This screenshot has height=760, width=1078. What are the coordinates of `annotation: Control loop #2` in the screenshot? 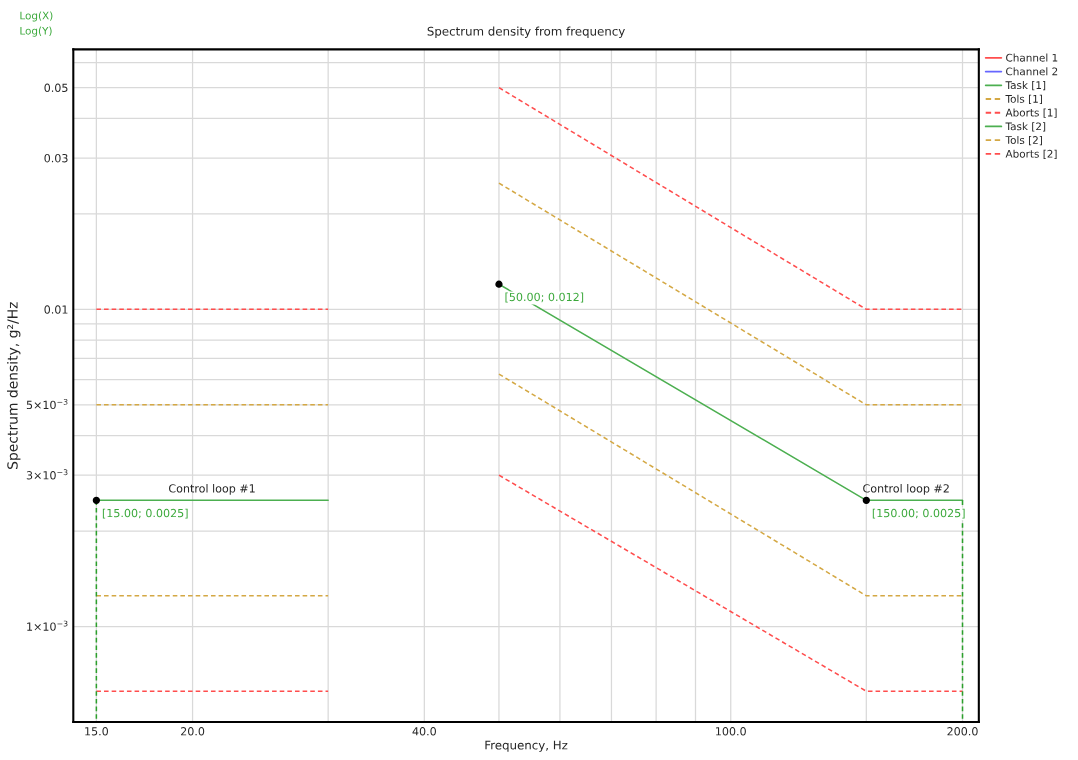 It's located at (906, 489).